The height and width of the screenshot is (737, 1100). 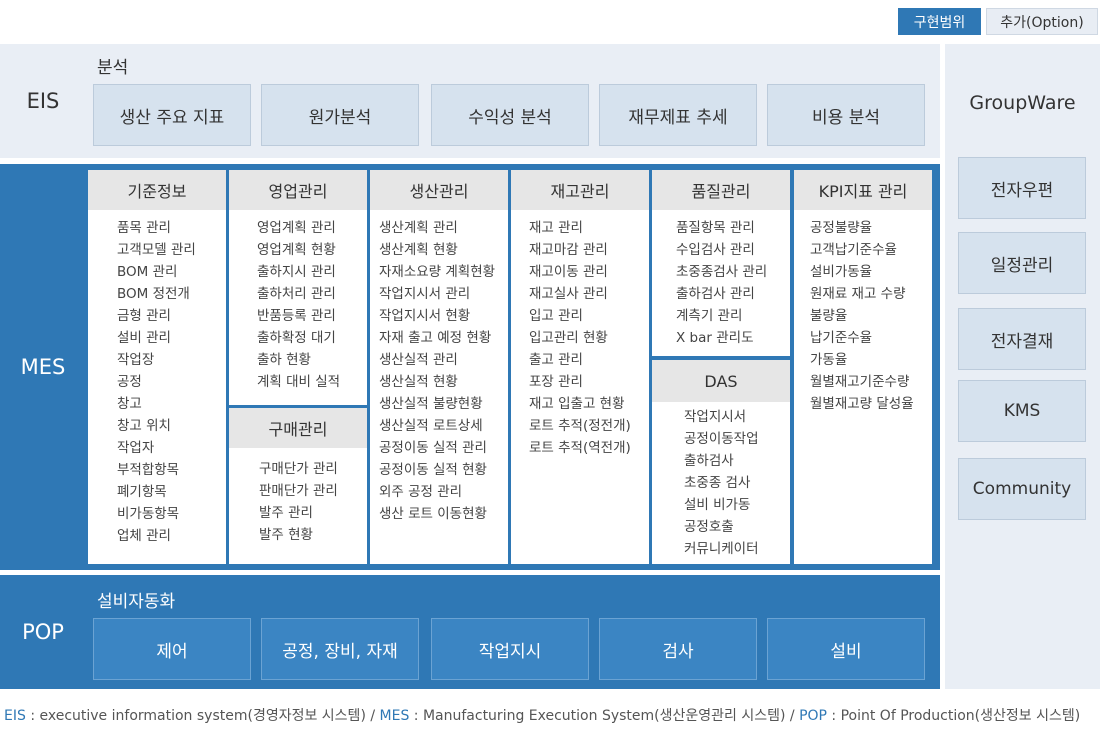 I want to click on groupware-item: 전자우편, so click(x=1022, y=188).